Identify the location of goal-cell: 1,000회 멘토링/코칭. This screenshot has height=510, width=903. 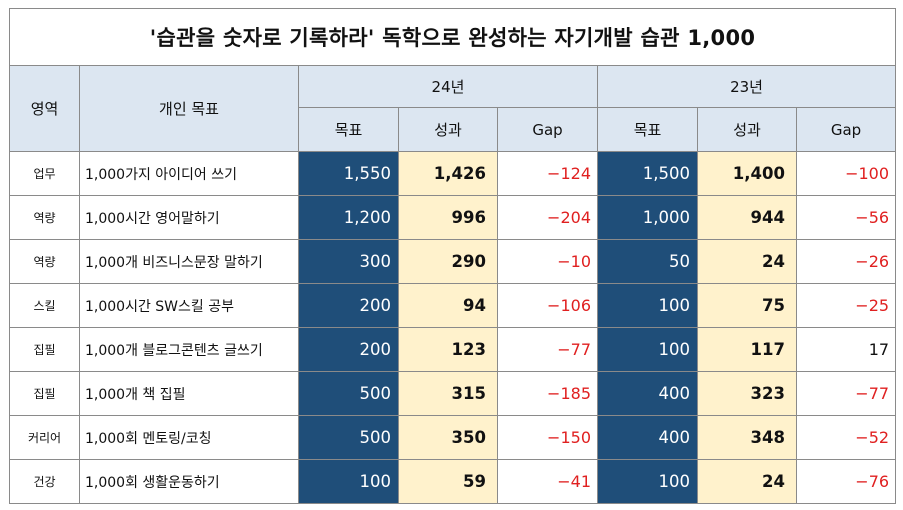
(189, 437).